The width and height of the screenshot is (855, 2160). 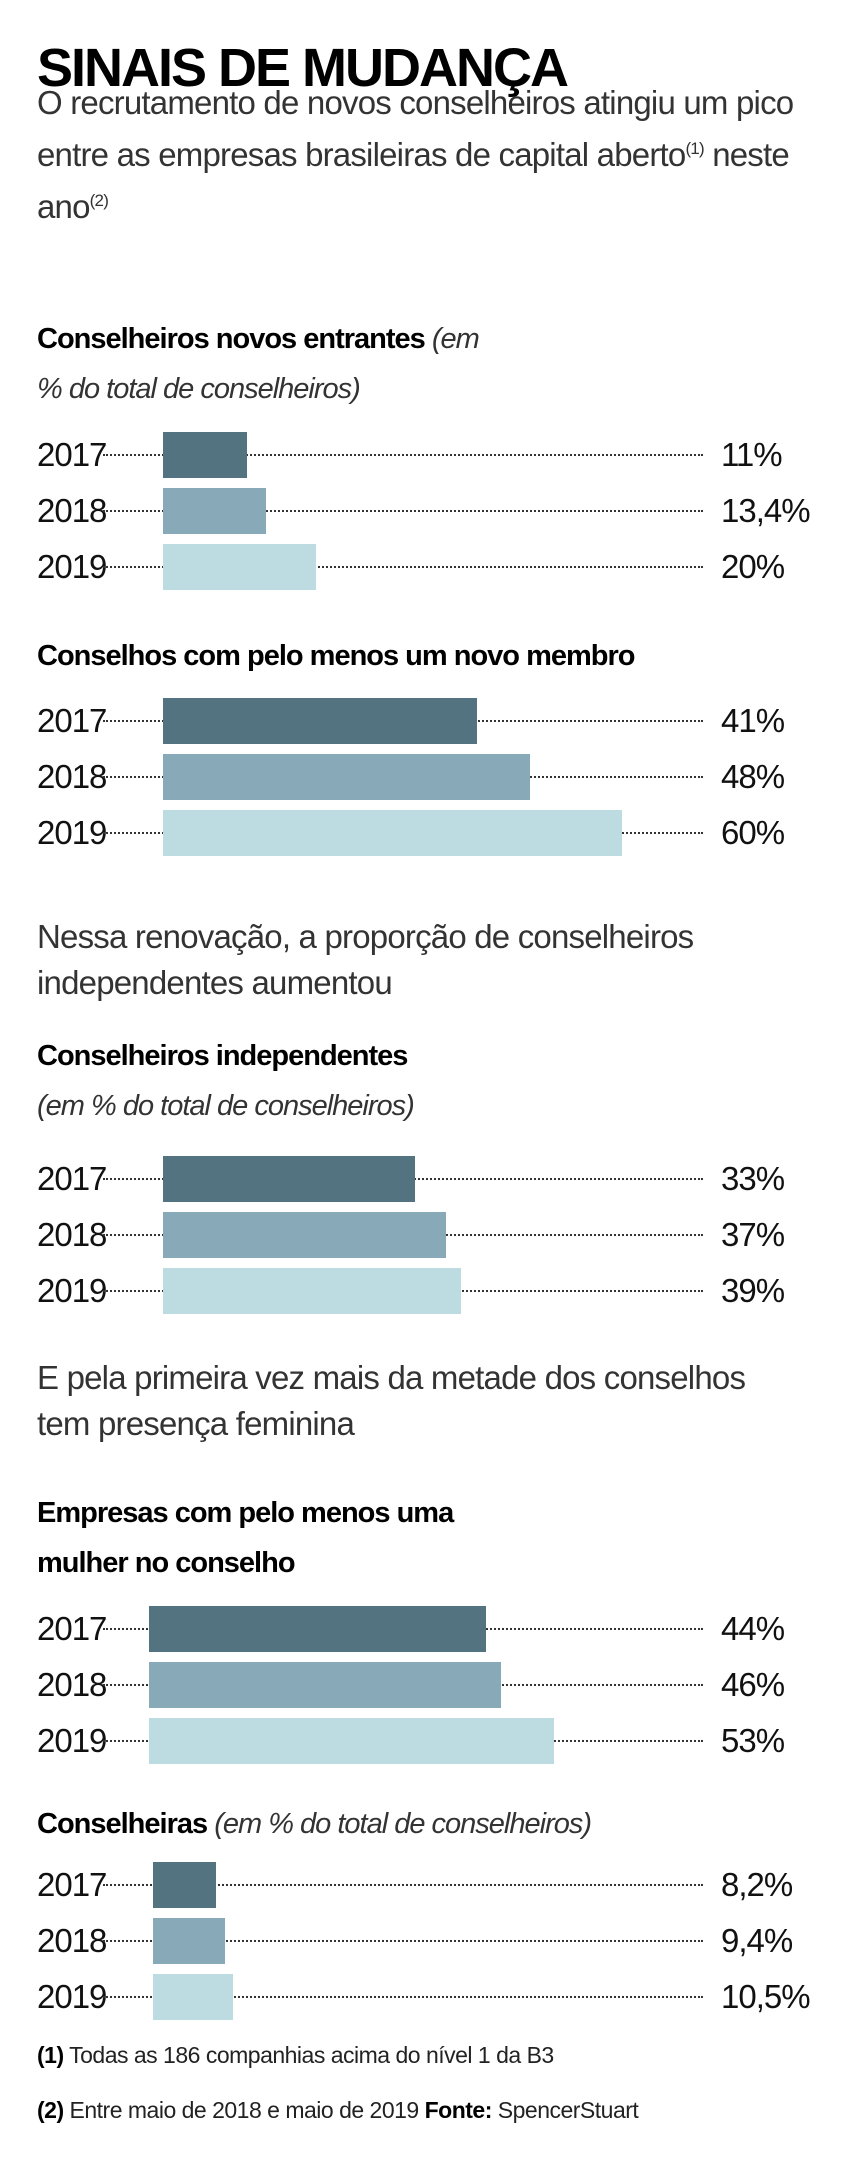 I want to click on value-label: 53%, so click(x=753, y=1740).